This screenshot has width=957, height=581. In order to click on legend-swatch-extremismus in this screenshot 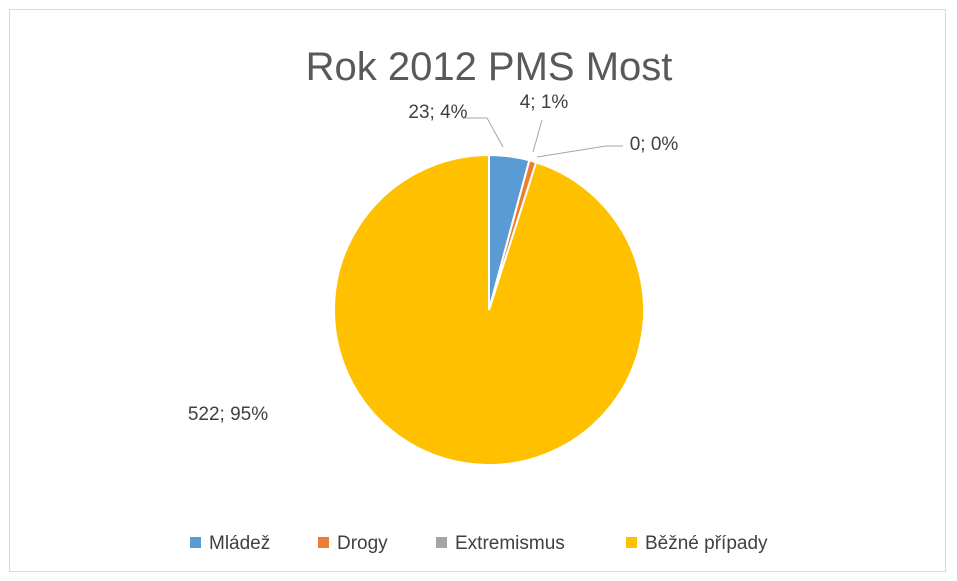, I will do `click(441, 542)`.